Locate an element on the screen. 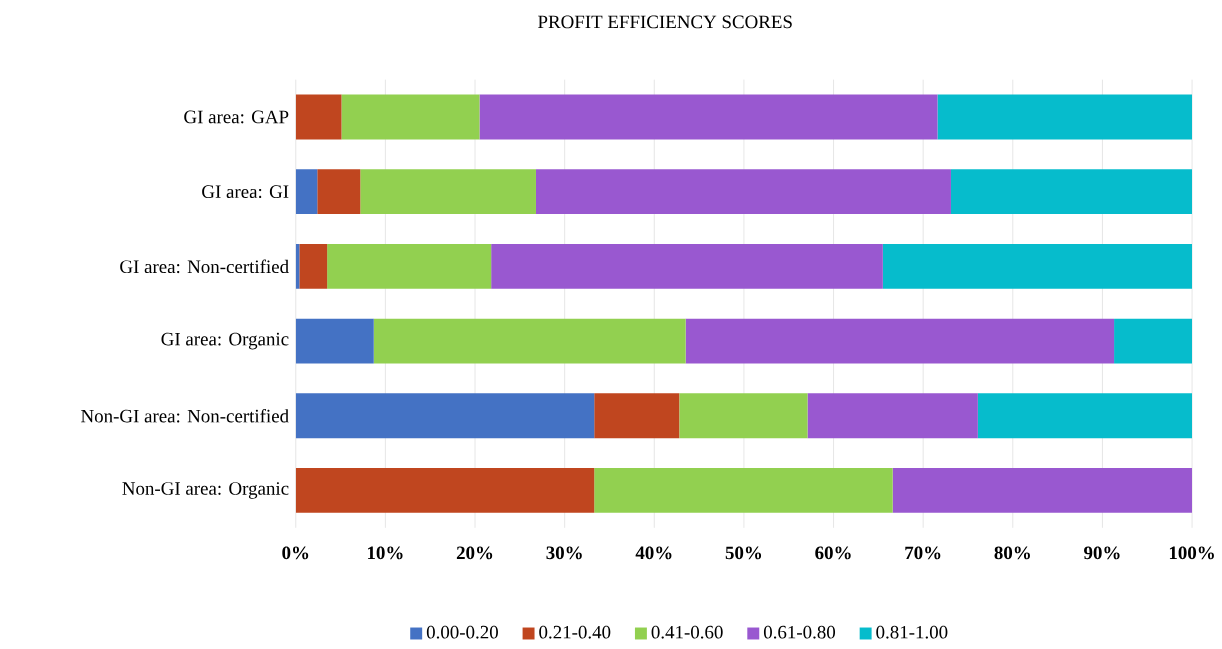  legend-label: 0.61-0.80 is located at coordinates (799, 632).